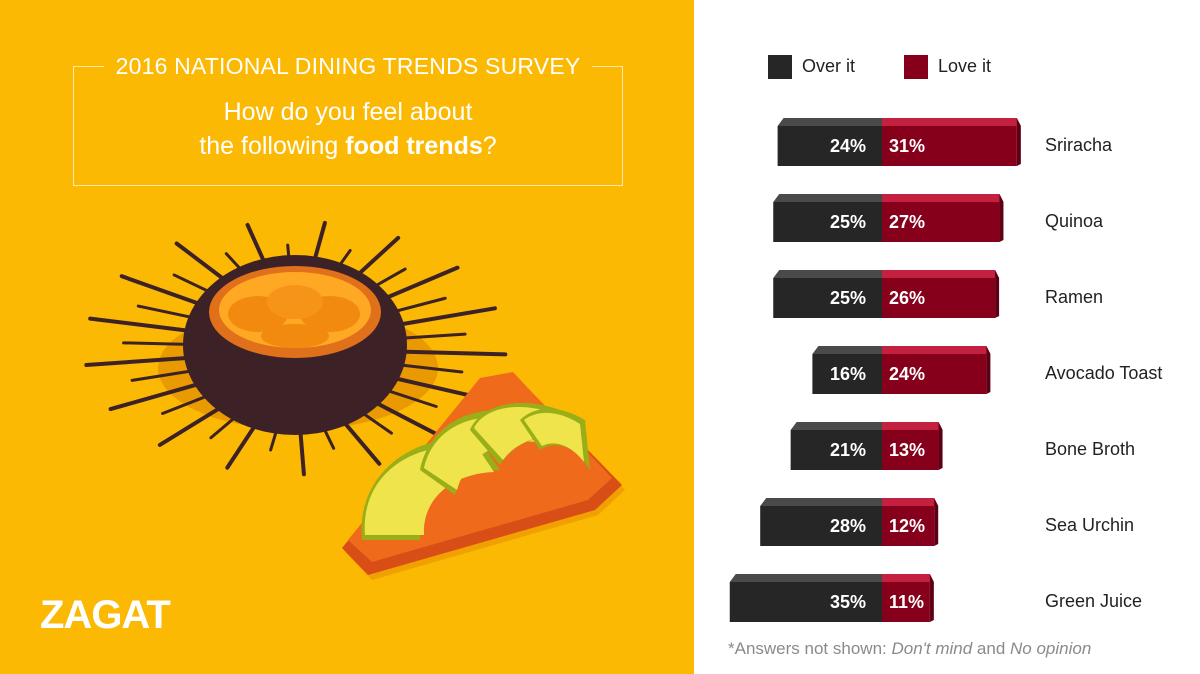  What do you see at coordinates (848, 450) in the screenshot?
I see `value-label-over-it: 21%` at bounding box center [848, 450].